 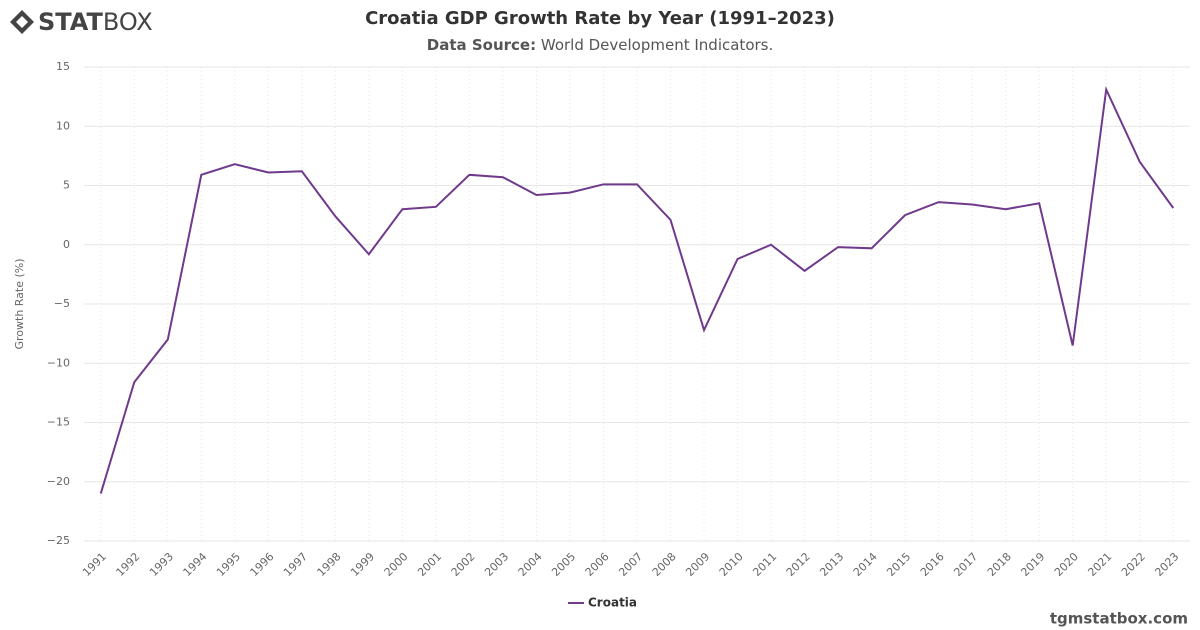 What do you see at coordinates (128, 22) in the screenshot?
I see `logo-light: BOX` at bounding box center [128, 22].